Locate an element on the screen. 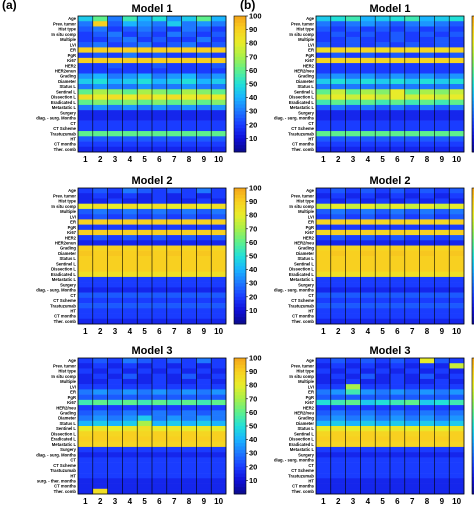  p4-ytick-label: HT is located at coordinates (311, 138).